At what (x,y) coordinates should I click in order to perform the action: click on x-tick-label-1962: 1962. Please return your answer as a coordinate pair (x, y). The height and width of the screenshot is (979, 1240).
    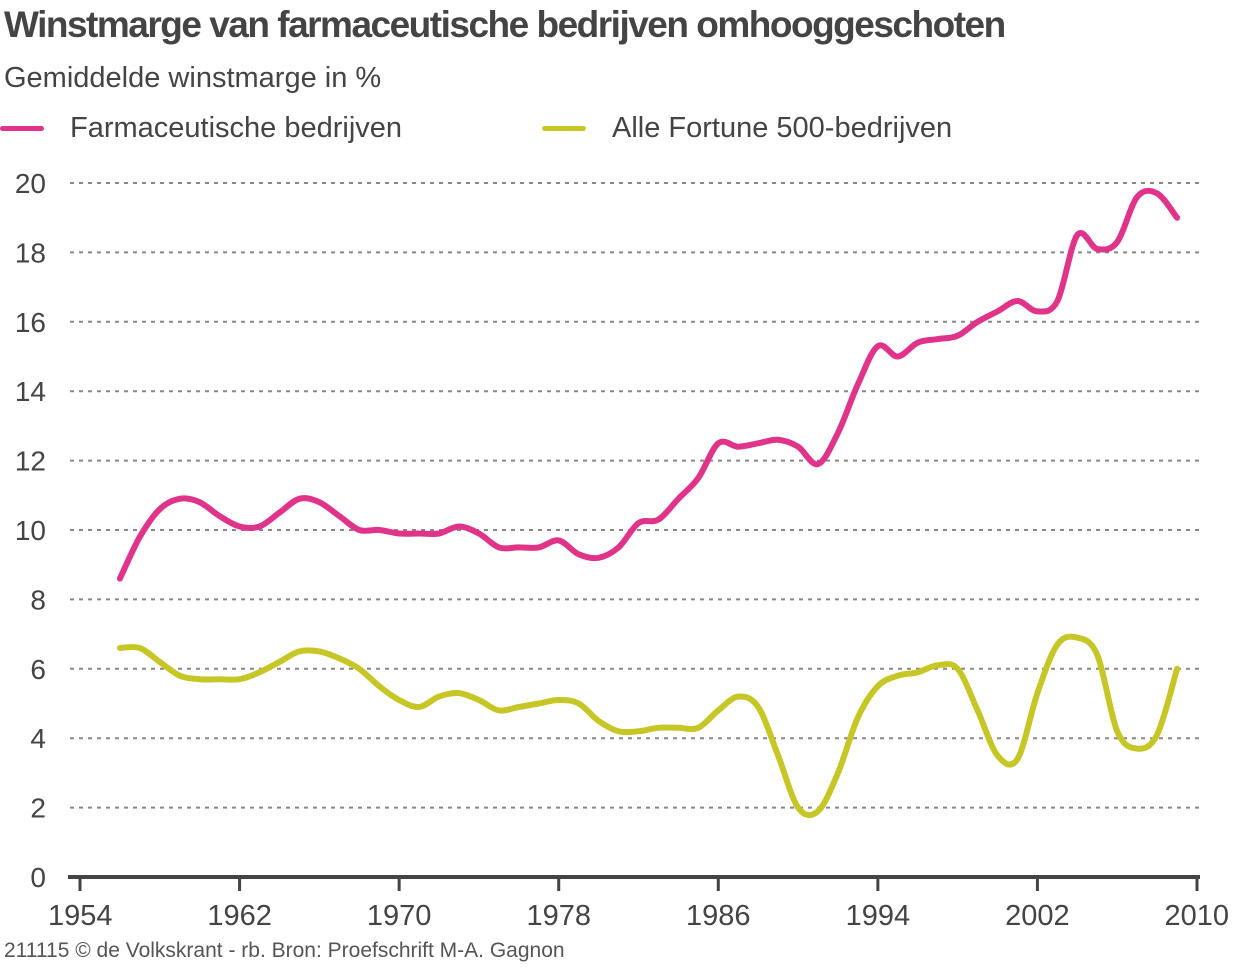
    Looking at the image, I should click on (239, 915).